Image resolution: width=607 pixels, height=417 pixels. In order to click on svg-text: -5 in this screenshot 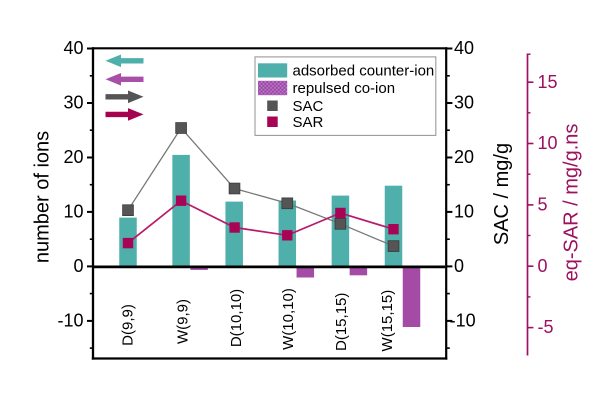, I will do `click(546, 327)`.